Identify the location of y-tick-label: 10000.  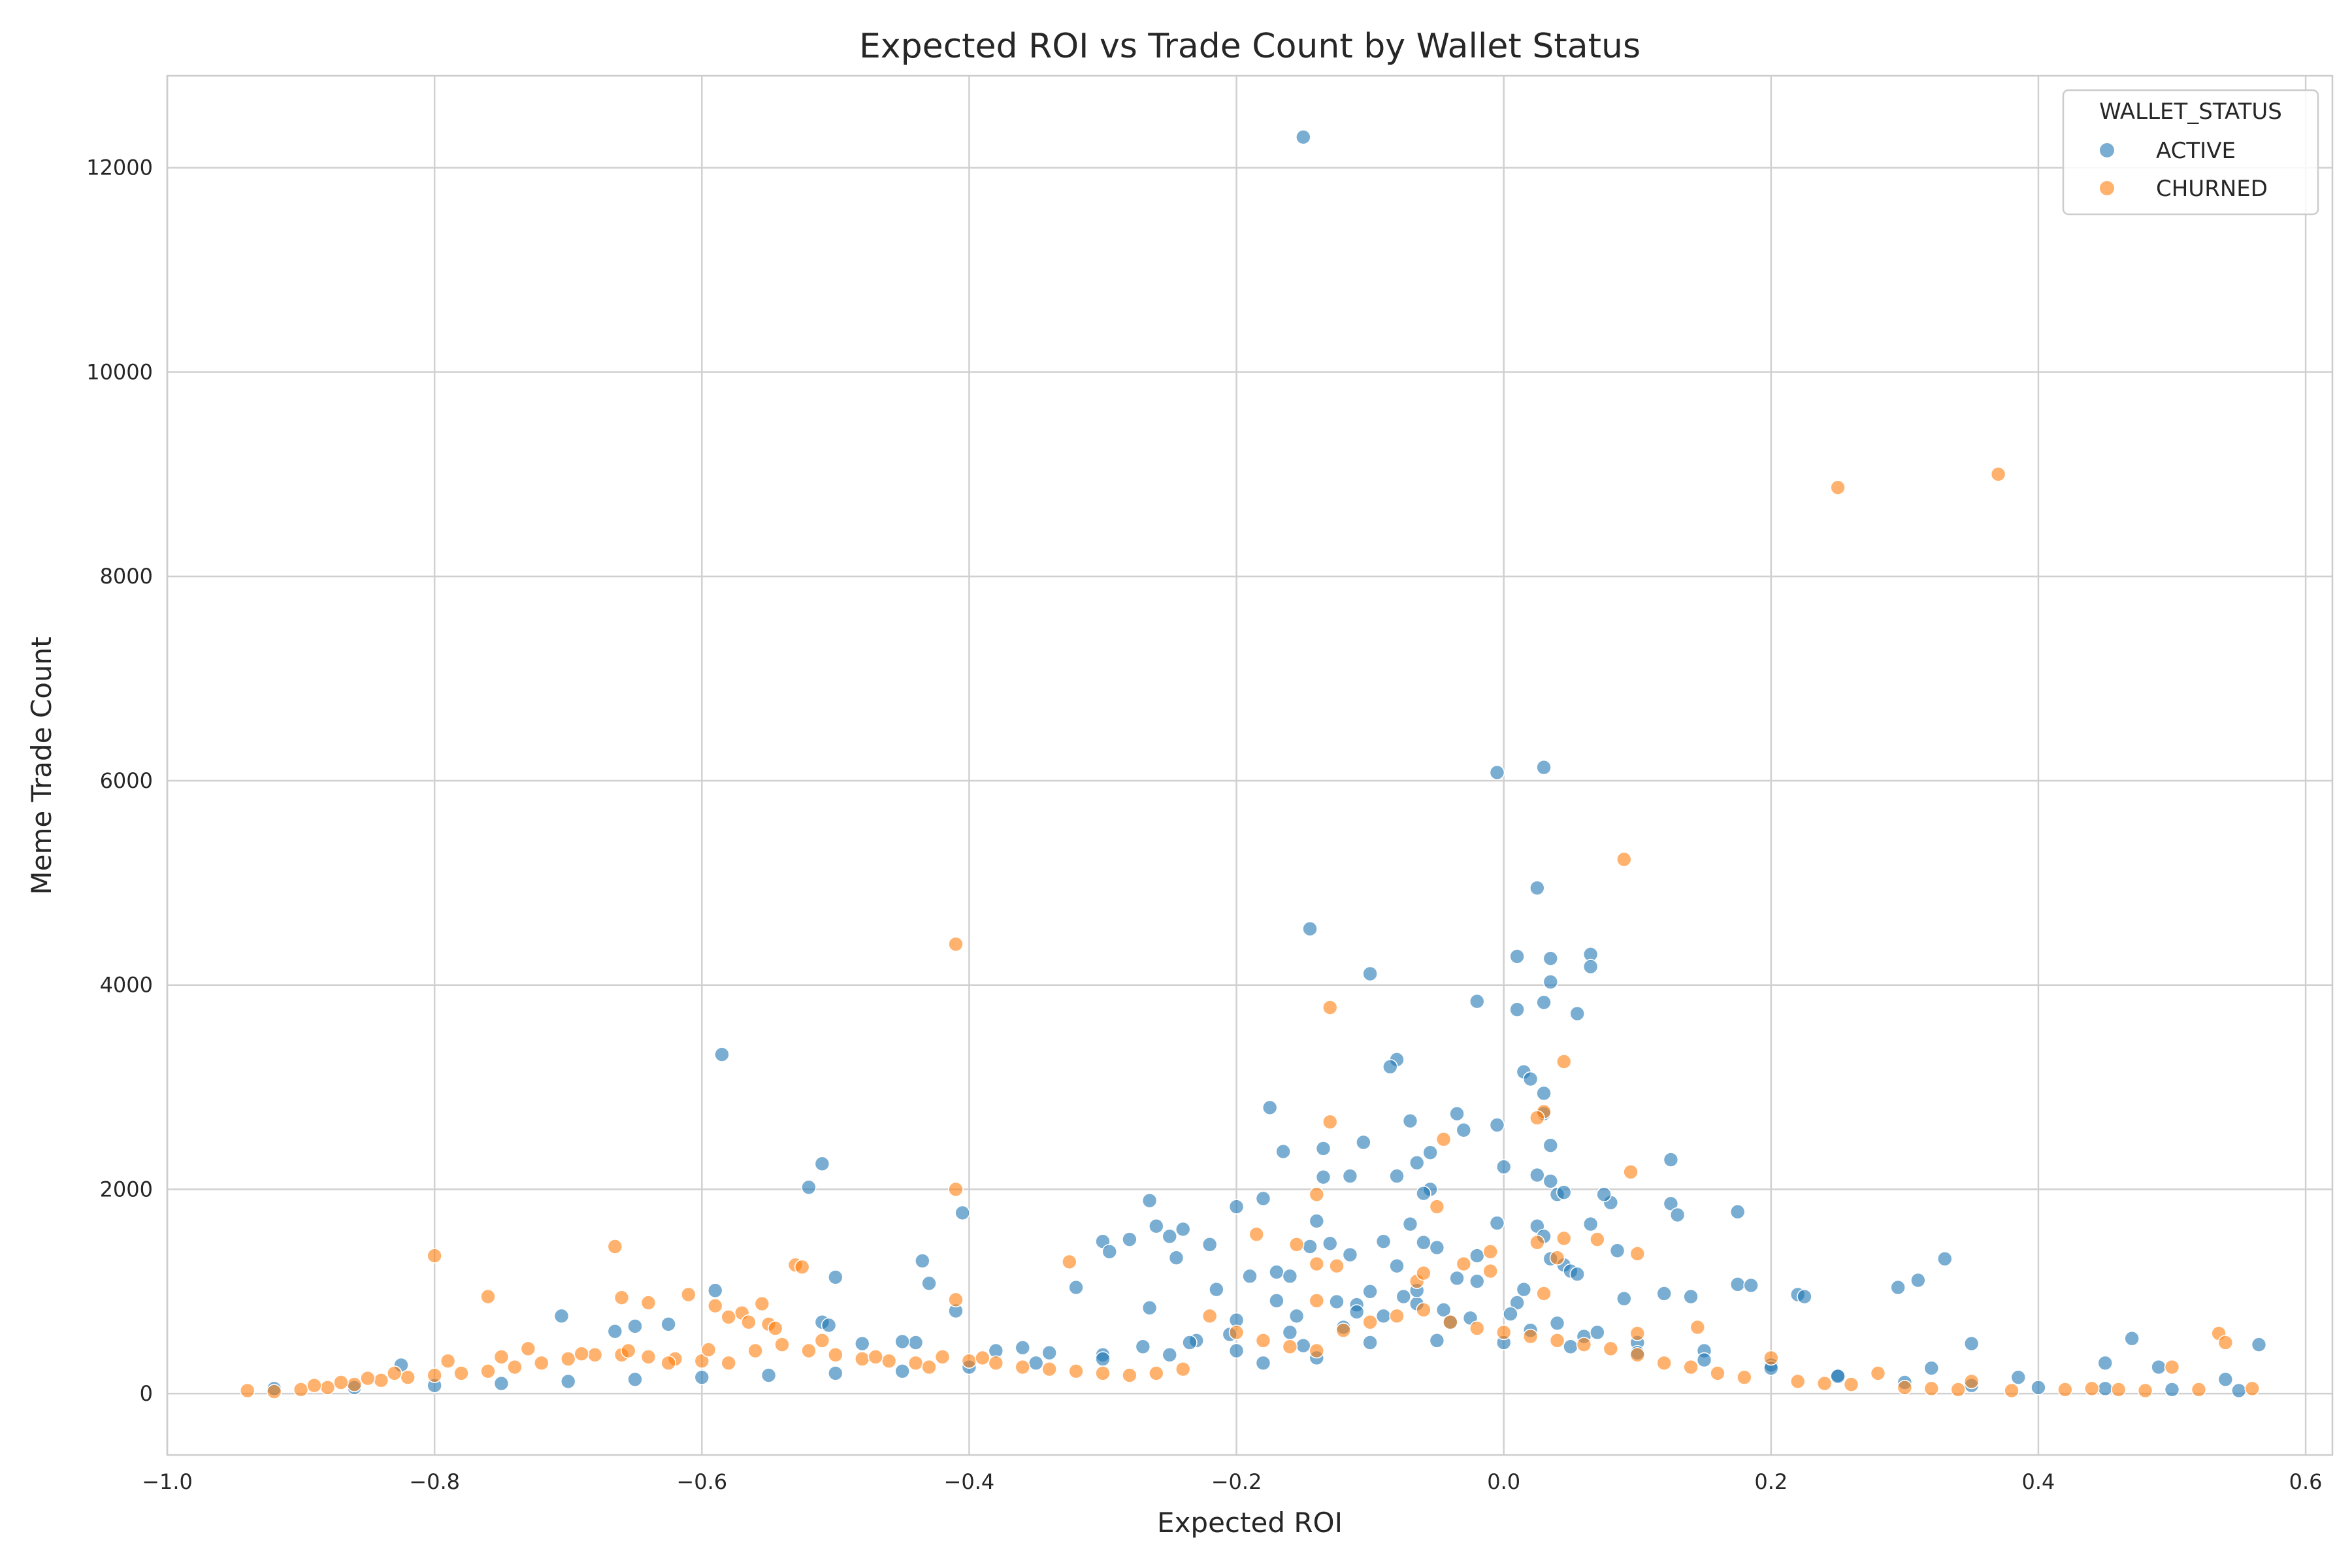
(119, 371).